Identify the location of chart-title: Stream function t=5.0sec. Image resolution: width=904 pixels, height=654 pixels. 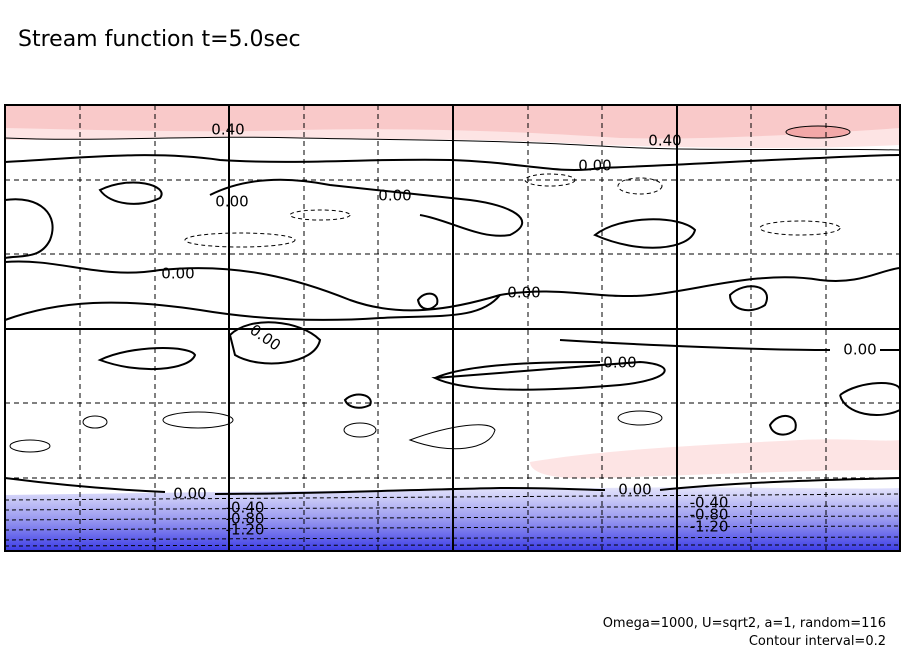
(159, 39).